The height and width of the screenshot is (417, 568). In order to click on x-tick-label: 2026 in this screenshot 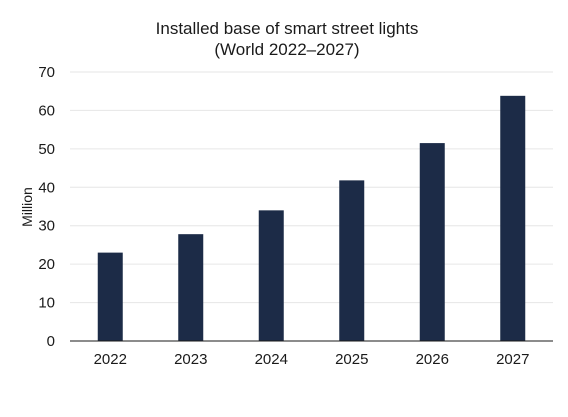, I will do `click(432, 359)`.